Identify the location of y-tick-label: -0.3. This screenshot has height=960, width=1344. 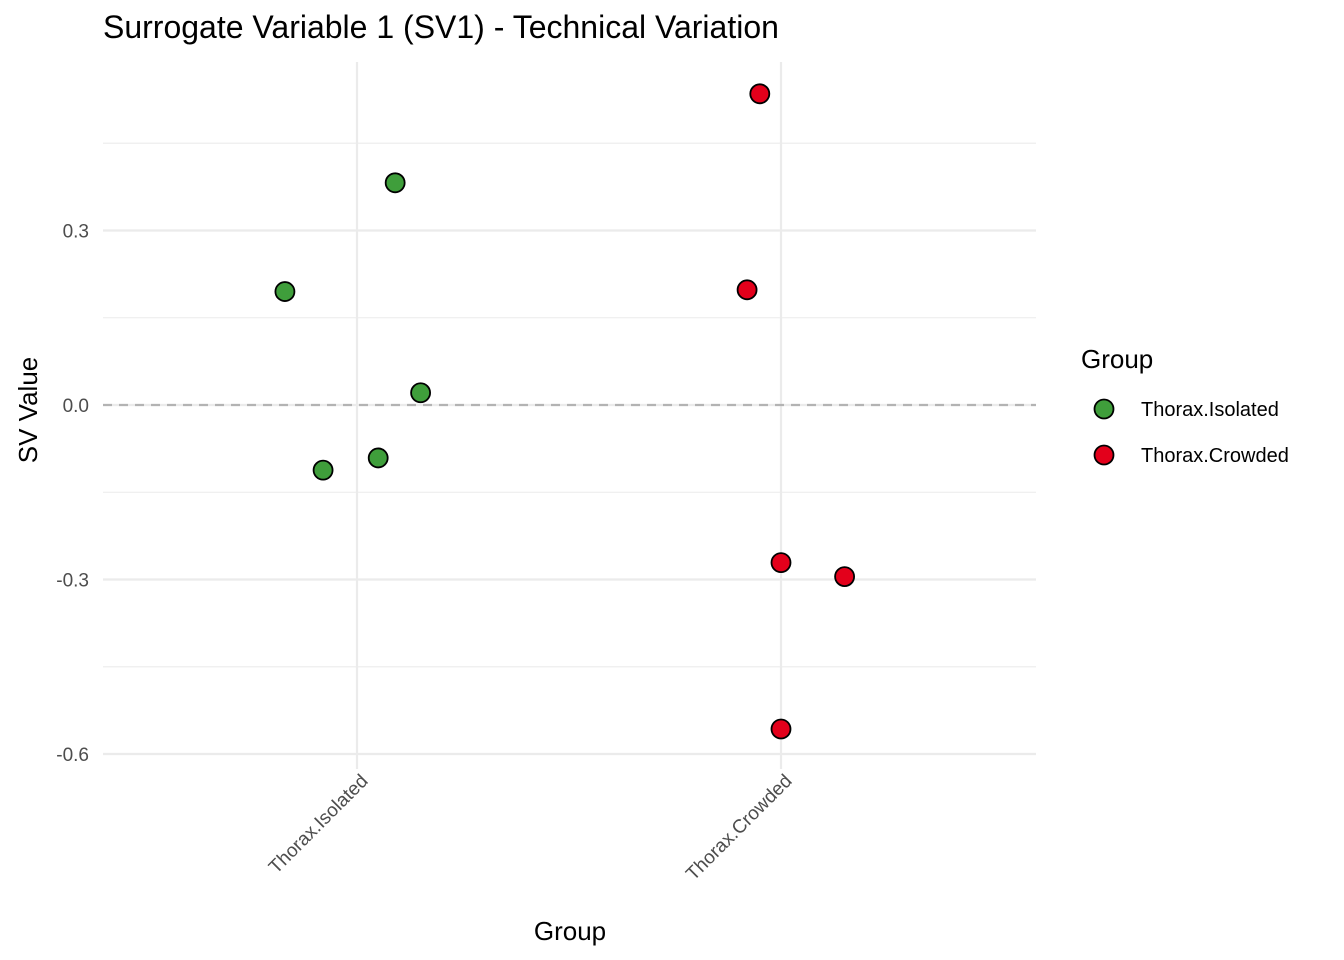
(72, 581).